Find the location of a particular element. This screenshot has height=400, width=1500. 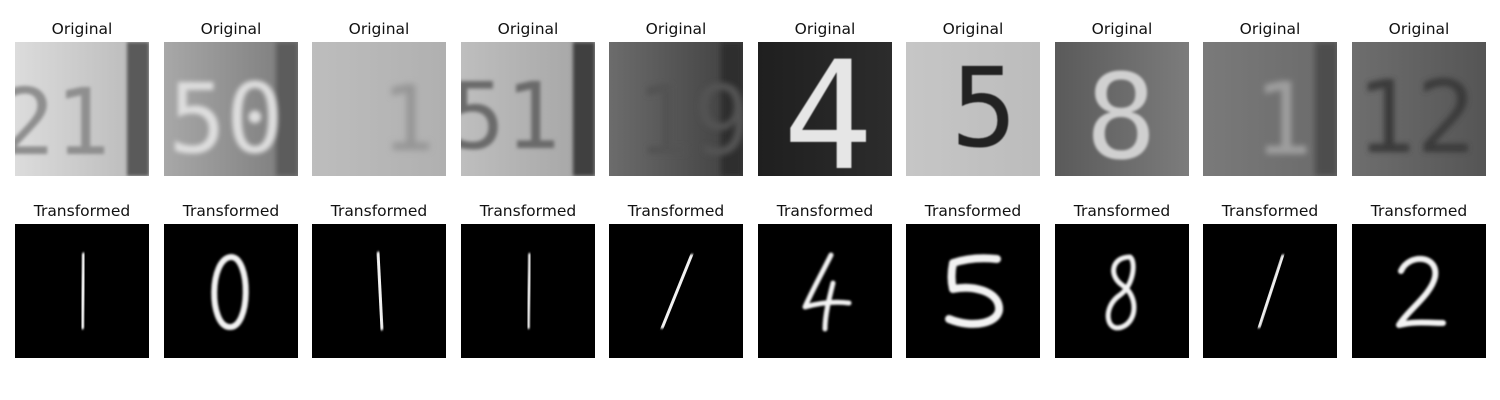

original-cell: Original 51 is located at coordinates (528, 97).